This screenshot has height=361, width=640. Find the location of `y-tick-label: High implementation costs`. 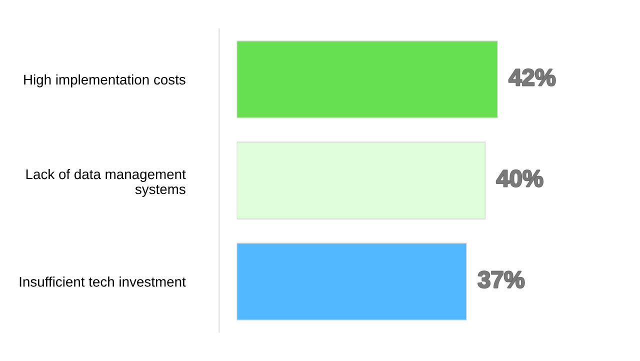

y-tick-label: High implementation costs is located at coordinates (105, 81).